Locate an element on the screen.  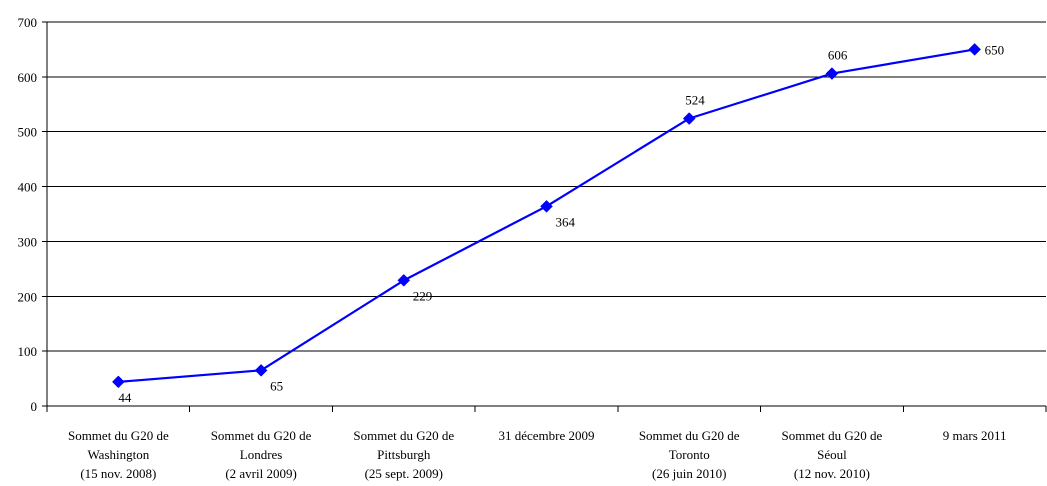
x-category-label: 31 décembre 2009 is located at coordinates (546, 435).